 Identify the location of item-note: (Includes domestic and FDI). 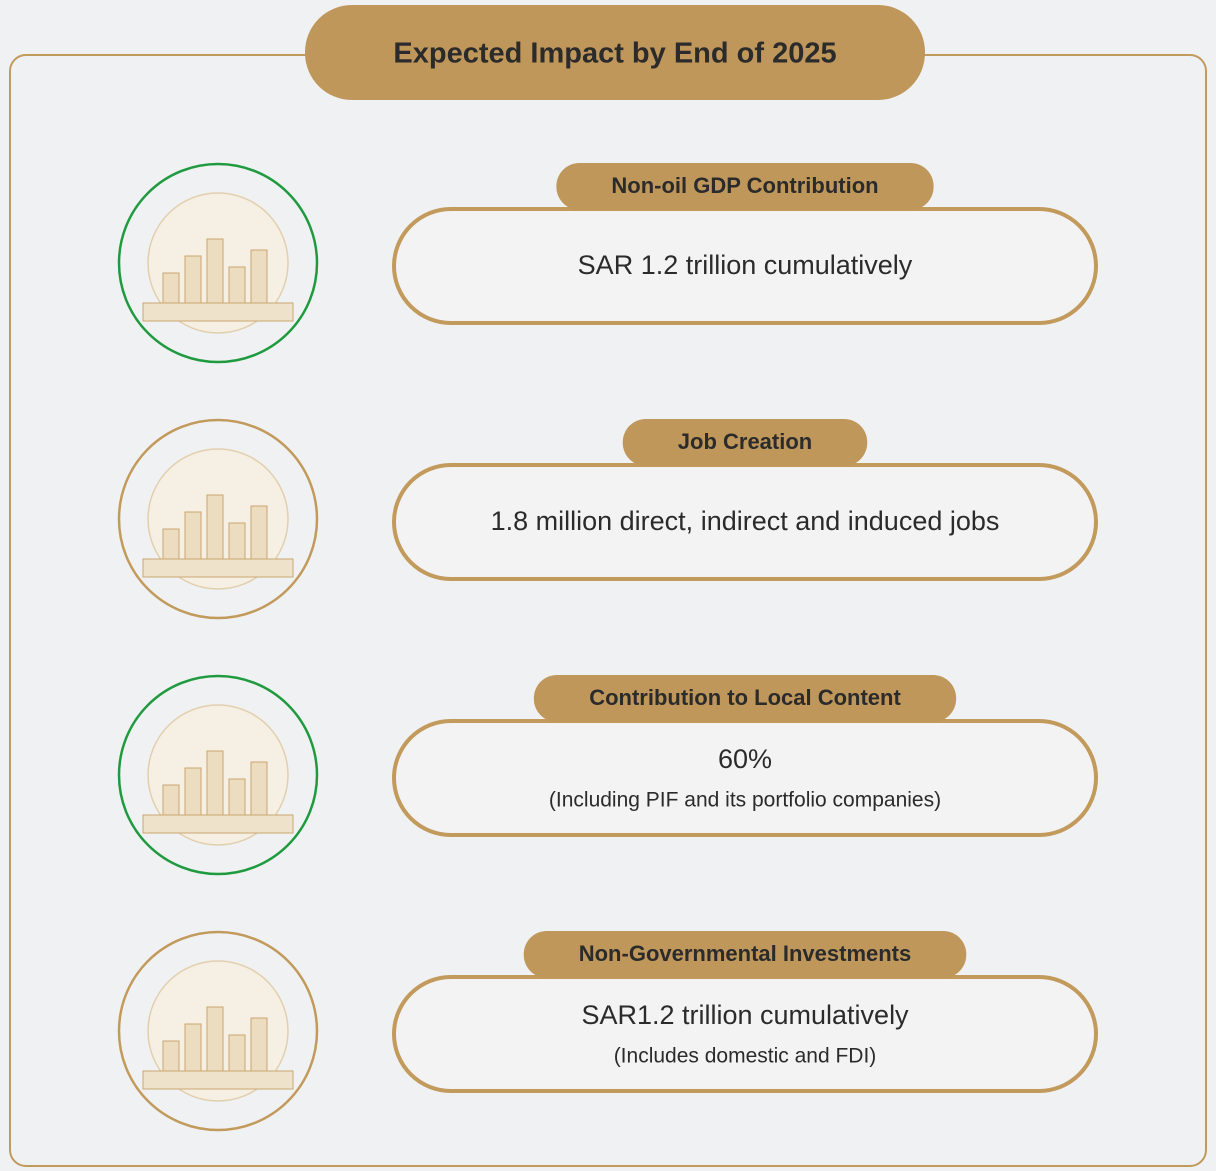
(745, 1056).